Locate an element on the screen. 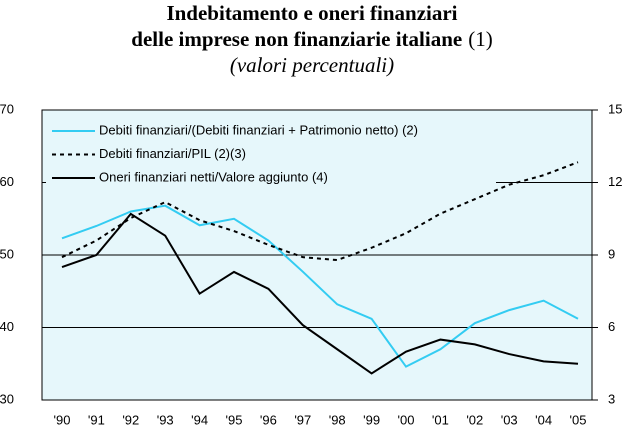  x-tick-label: '90 is located at coordinates (62, 419).